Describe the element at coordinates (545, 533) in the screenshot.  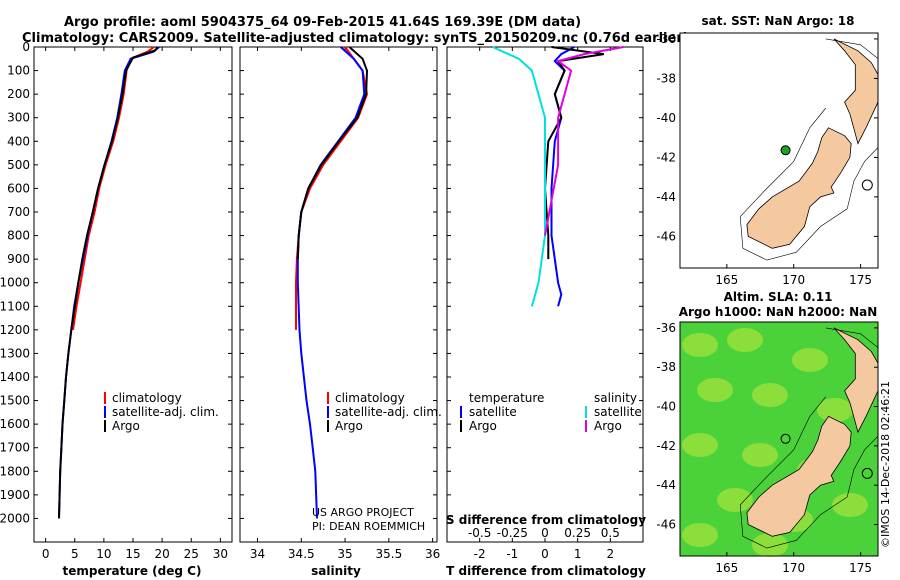
I see `s-tick-label: 0` at that location.